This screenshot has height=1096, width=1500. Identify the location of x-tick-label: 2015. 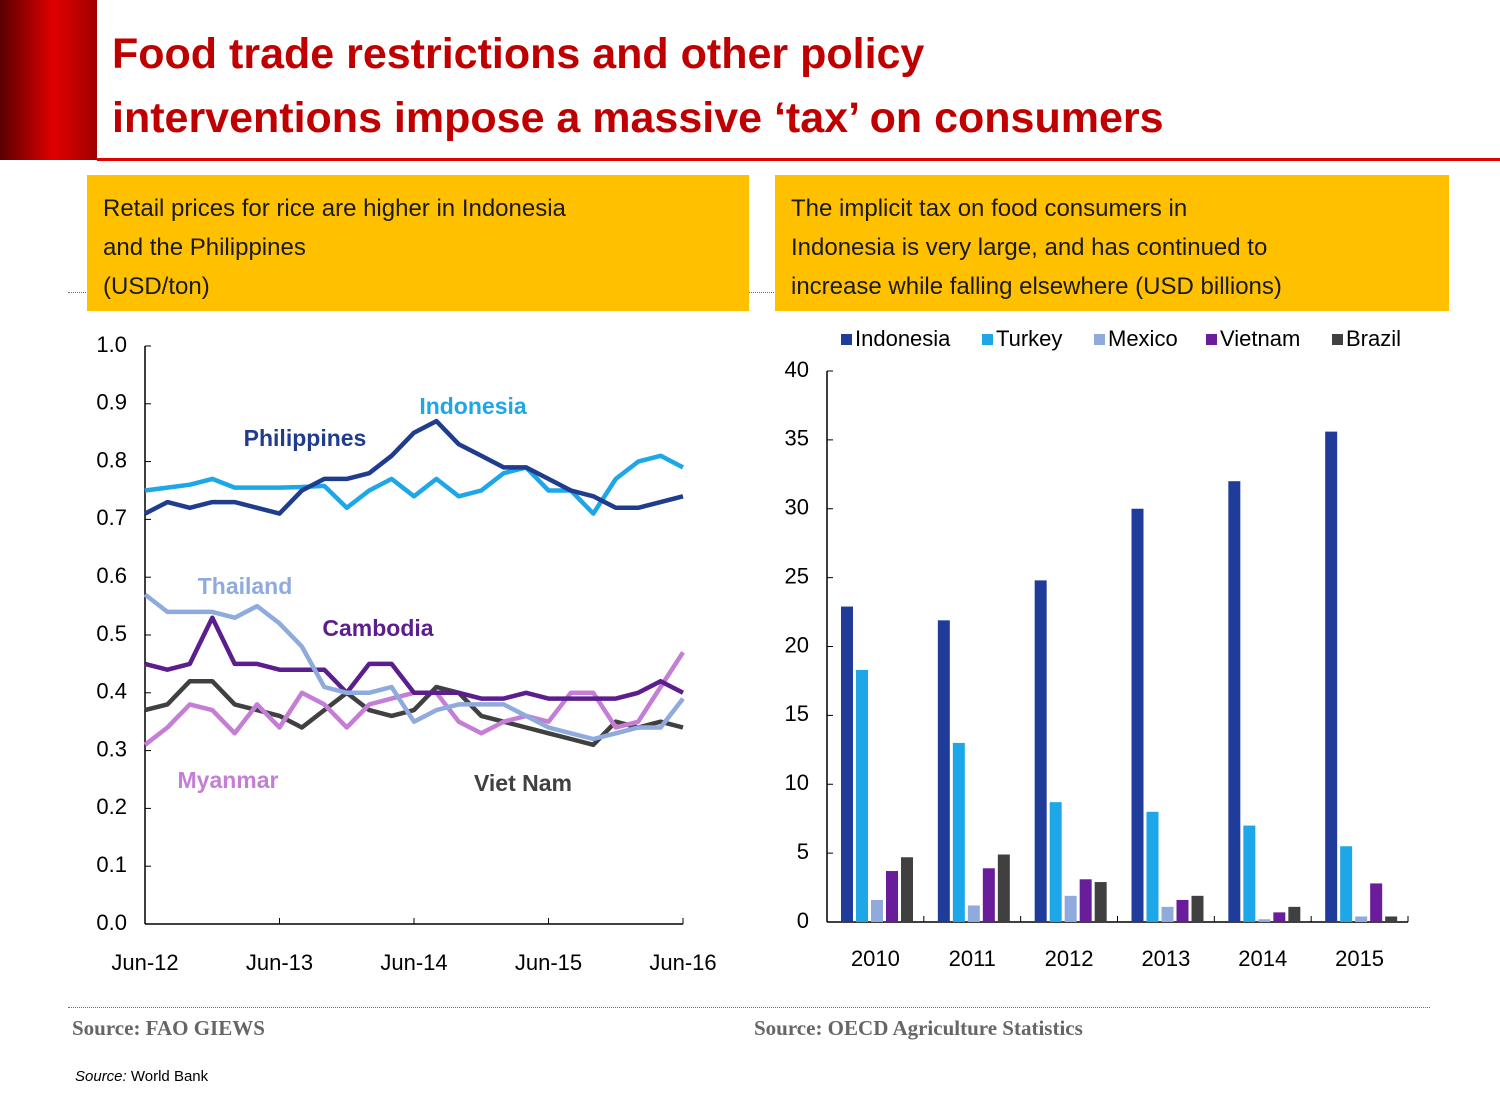
(1359, 958).